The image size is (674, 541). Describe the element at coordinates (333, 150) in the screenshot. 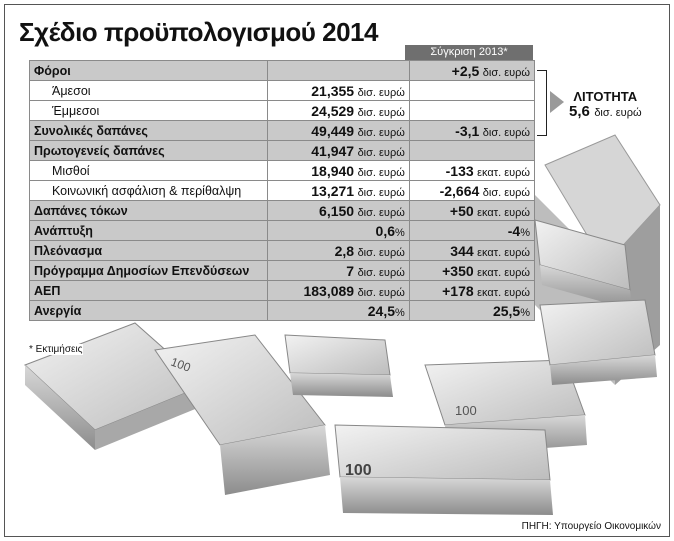

I see `value-number: 41,947` at that location.